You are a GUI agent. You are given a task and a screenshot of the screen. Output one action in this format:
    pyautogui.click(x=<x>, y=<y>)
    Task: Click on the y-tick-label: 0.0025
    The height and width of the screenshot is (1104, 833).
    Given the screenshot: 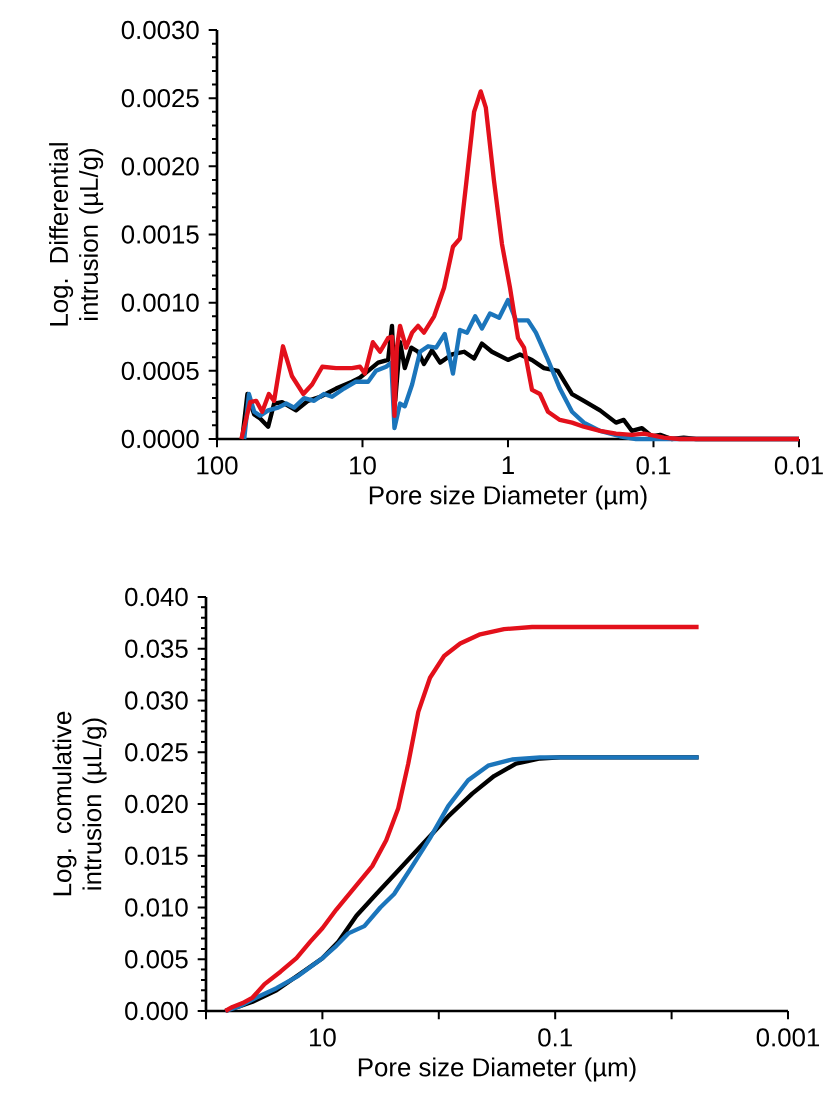 What is the action you would take?
    pyautogui.click(x=160, y=98)
    